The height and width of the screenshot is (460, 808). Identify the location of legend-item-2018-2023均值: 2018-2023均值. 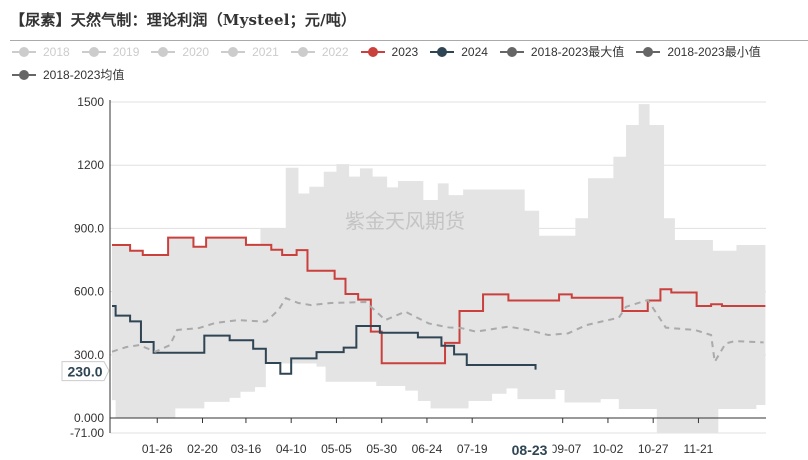
(68, 74).